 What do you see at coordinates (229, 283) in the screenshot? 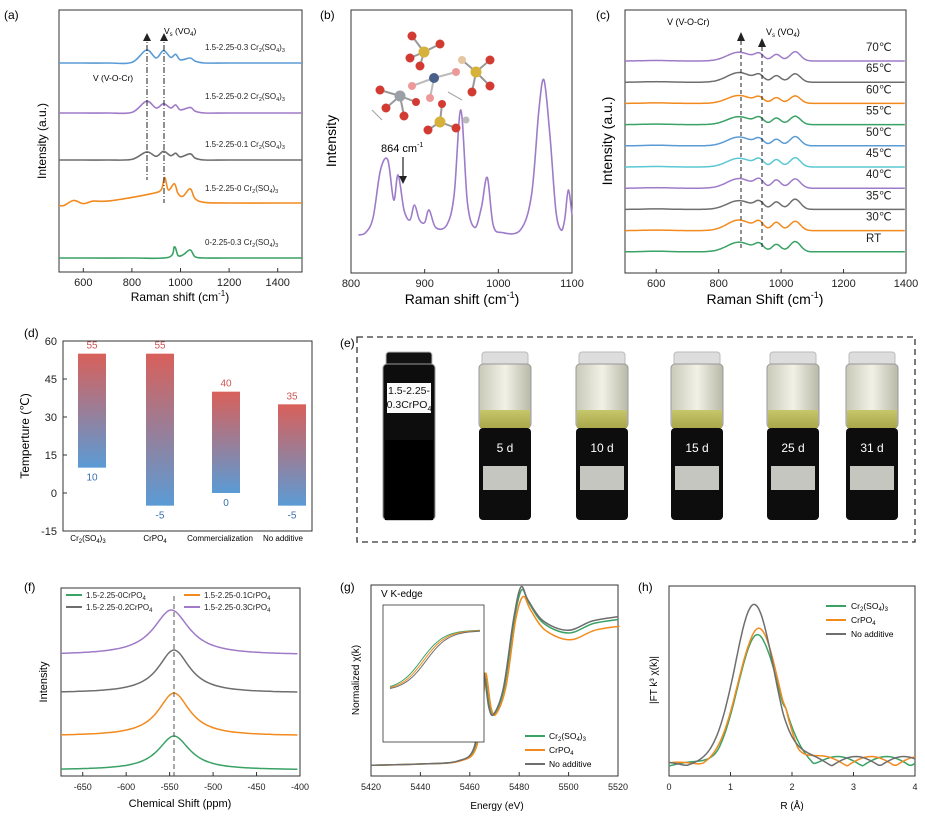
I see `panel-a-x-tick-label-3: 1200` at bounding box center [229, 283].